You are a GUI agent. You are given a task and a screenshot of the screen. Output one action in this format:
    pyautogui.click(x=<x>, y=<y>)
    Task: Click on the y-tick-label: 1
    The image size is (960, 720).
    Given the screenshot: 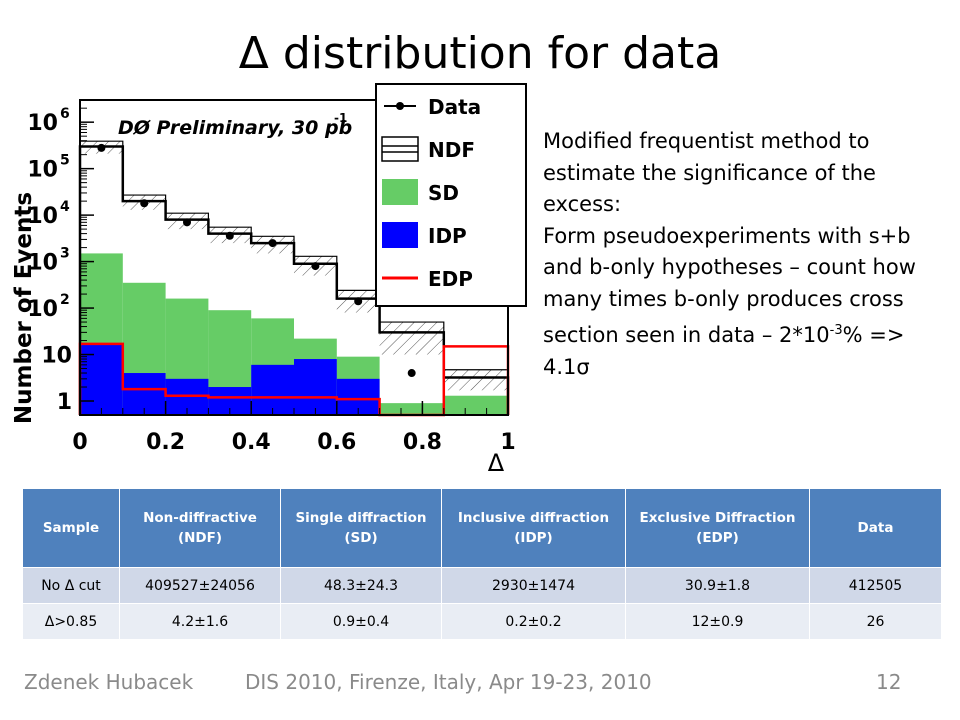 What is the action you would take?
    pyautogui.click(x=64, y=402)
    